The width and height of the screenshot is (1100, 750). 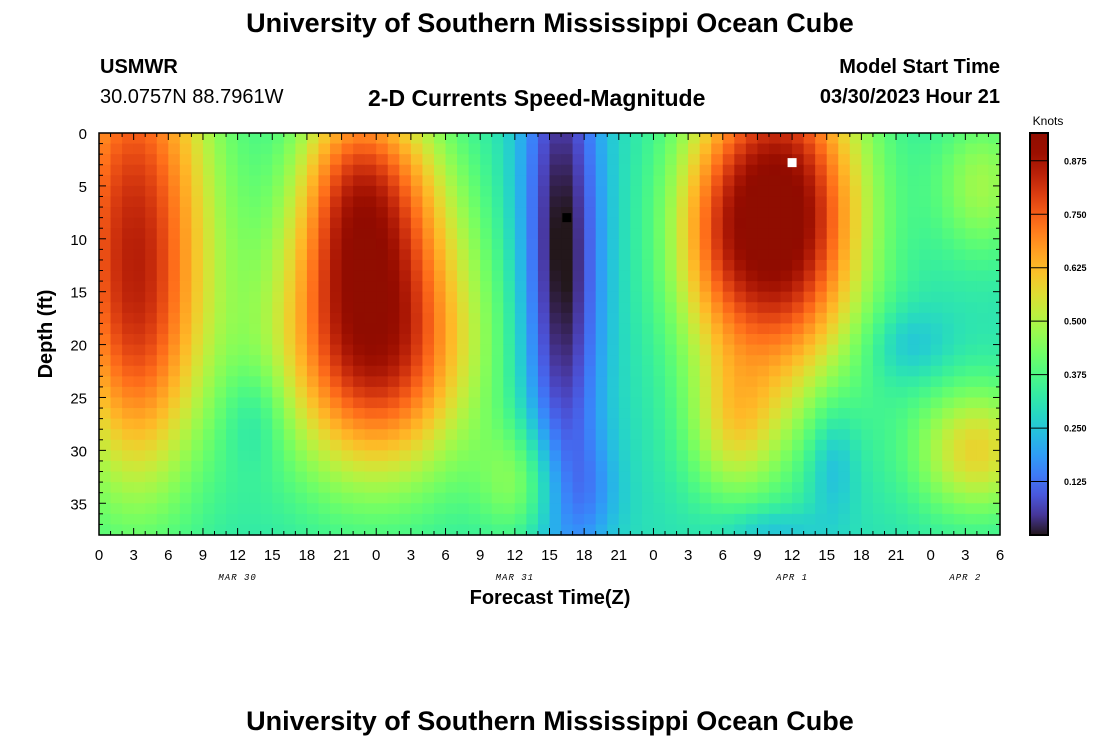 What do you see at coordinates (376, 555) in the screenshot?
I see `x-tick-label: 0` at bounding box center [376, 555].